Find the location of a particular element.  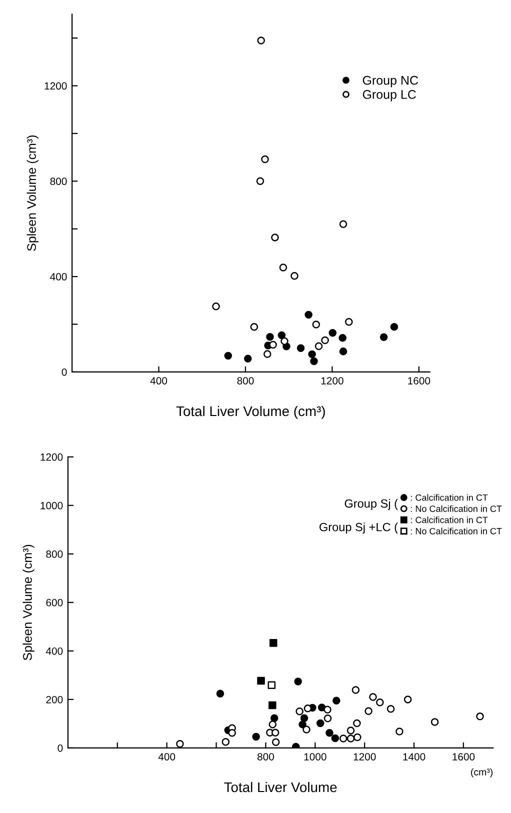

y-tick-label: 1200 is located at coordinates (55, 86).